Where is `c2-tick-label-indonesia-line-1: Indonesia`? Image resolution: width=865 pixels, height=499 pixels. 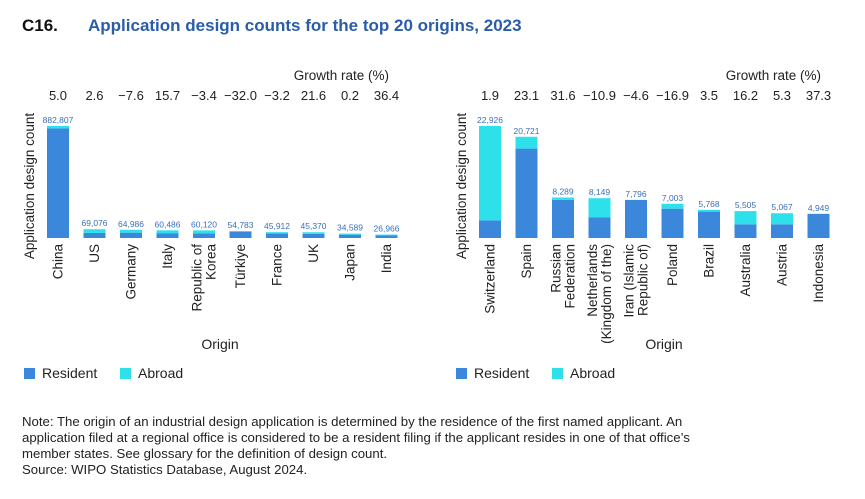
c2-tick-label-indonesia-line-1: Indonesia is located at coordinates (818, 273).